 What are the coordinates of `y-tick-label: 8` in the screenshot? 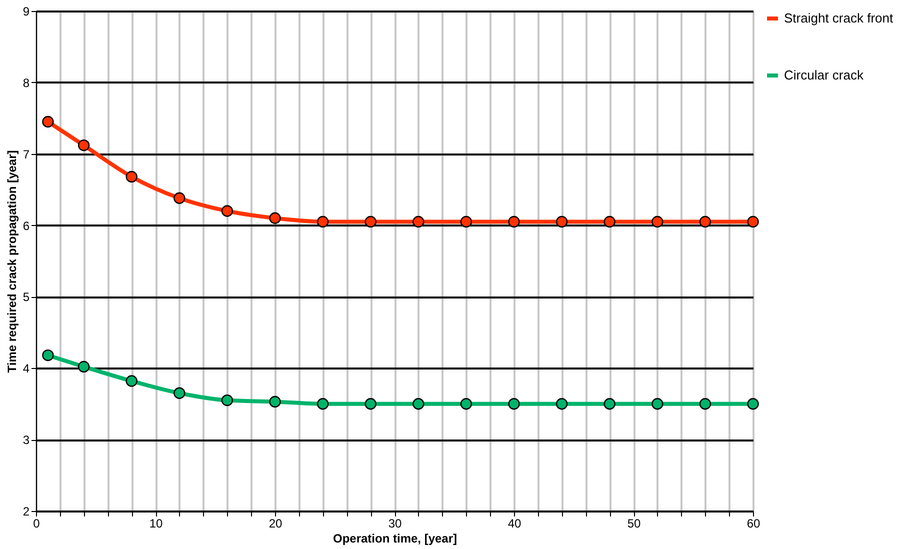 It's located at (26, 83).